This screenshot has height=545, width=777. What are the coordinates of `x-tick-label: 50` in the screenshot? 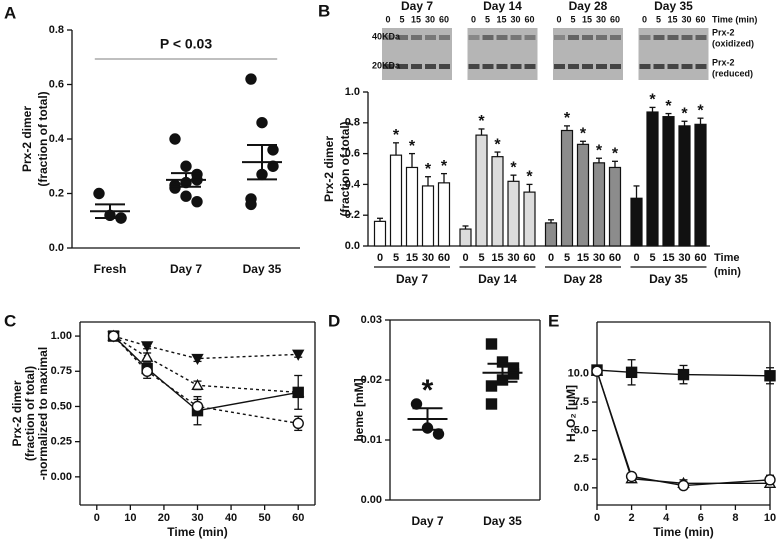 It's located at (265, 518).